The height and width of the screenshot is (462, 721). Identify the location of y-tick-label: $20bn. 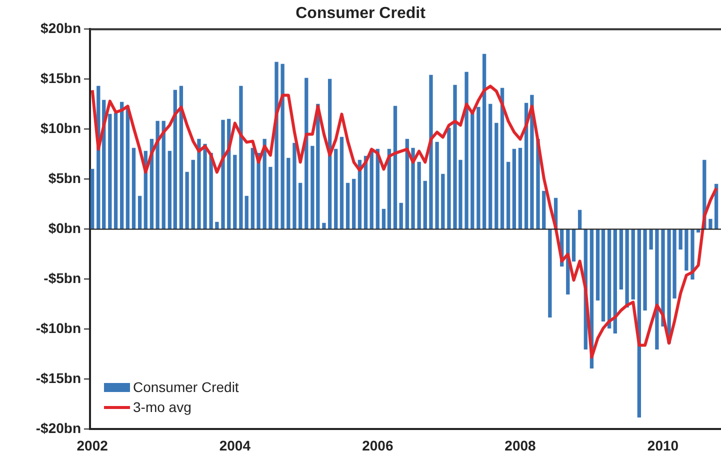
(60, 28).